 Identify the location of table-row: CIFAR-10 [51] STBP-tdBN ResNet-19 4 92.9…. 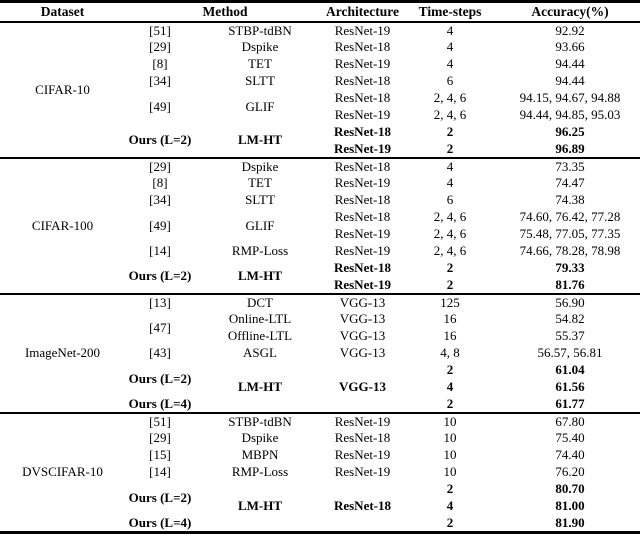
(320, 59).